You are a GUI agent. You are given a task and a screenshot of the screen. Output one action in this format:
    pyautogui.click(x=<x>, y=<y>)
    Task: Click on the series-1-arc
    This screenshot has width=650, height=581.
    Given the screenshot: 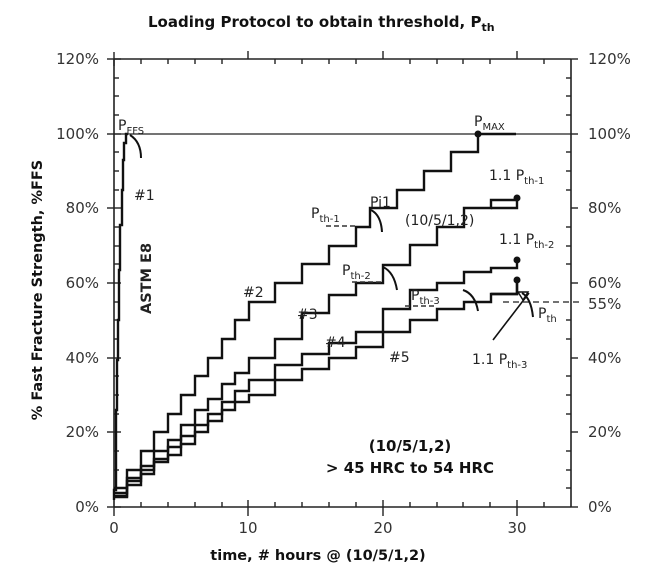 What is the action you would take?
    pyautogui.click(x=135, y=146)
    